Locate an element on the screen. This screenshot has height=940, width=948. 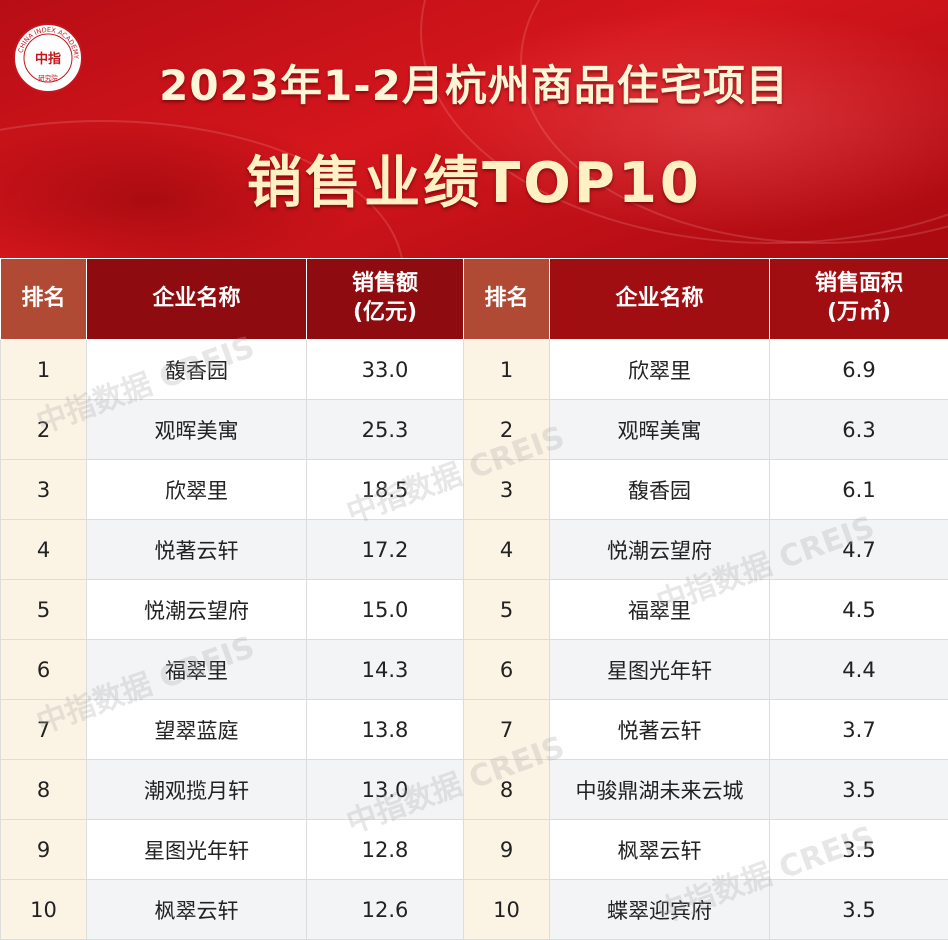
sales-amount-cell: 12.6 is located at coordinates (385, 910).